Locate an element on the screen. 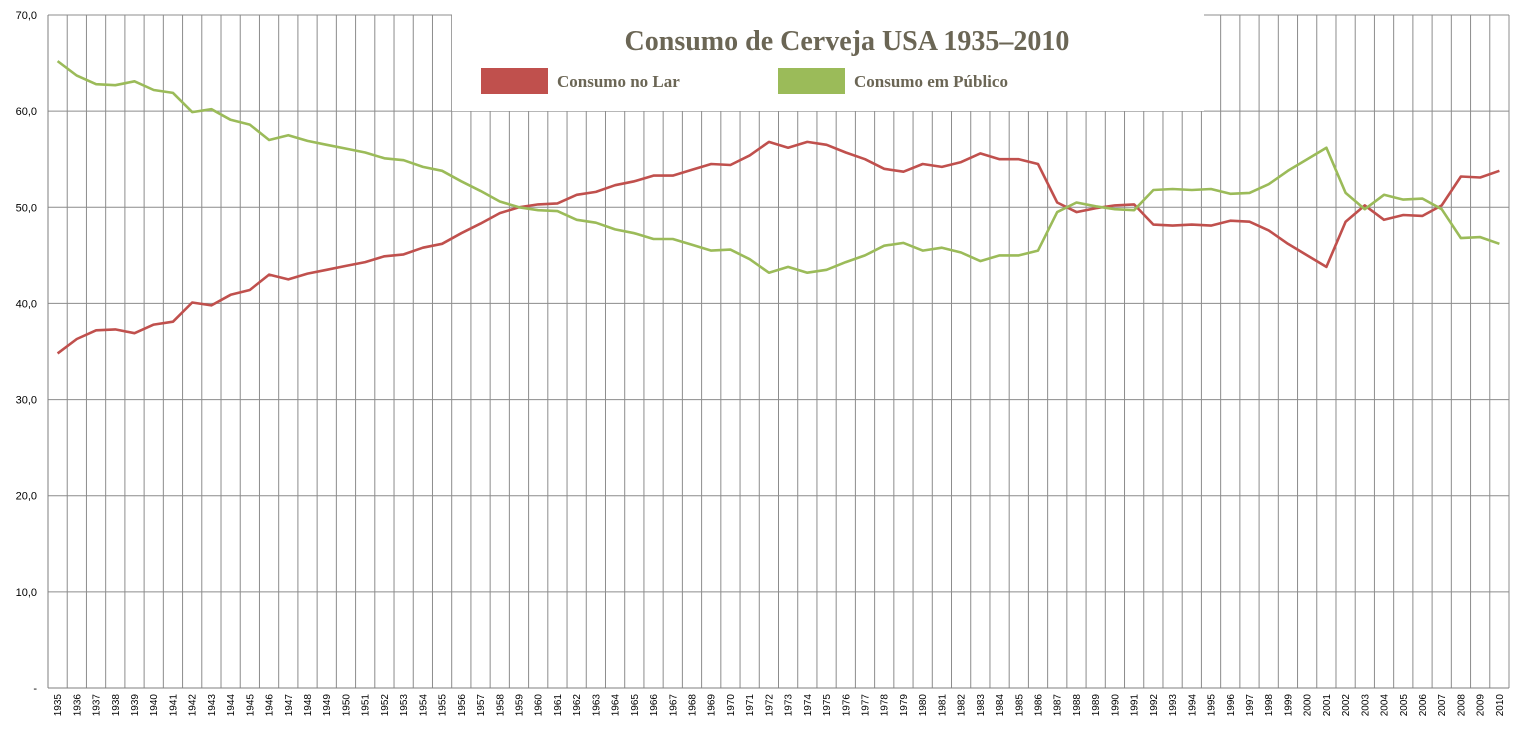  x-tick-label: 1979 is located at coordinates (904, 705).